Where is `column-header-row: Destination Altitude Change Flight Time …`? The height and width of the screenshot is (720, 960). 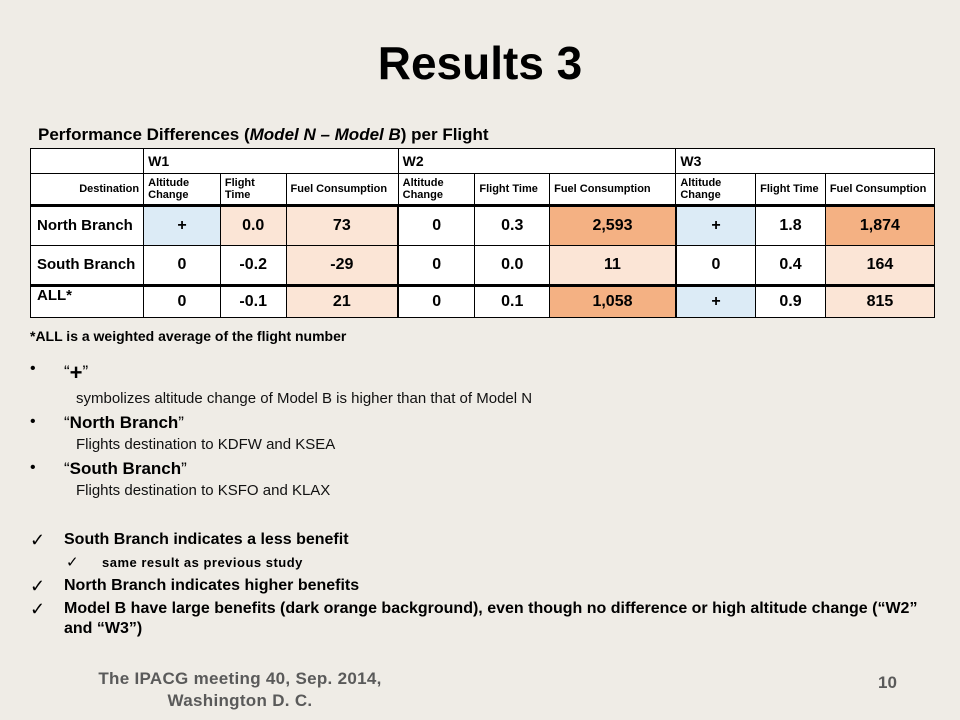
column-header-row: Destination Altitude Change Flight Time … is located at coordinates (482, 190).